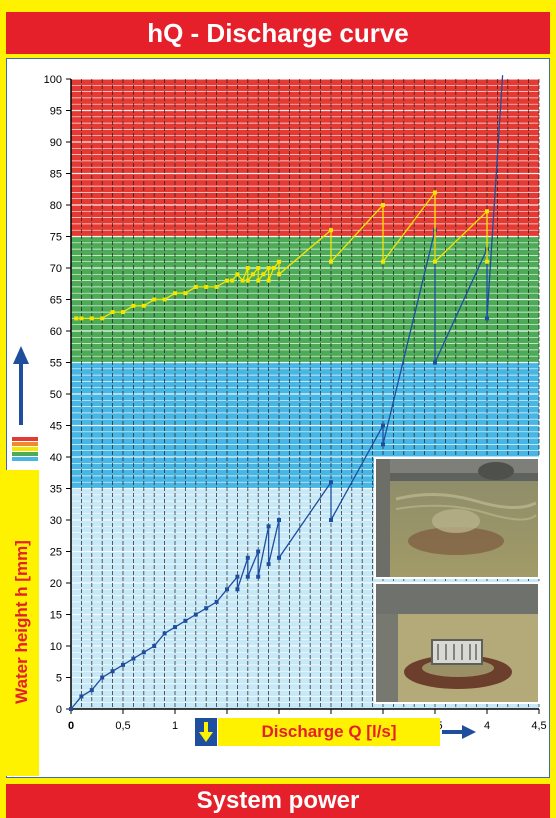 The width and height of the screenshot is (556, 818). I want to click on xlabel-background, so click(329, 732).